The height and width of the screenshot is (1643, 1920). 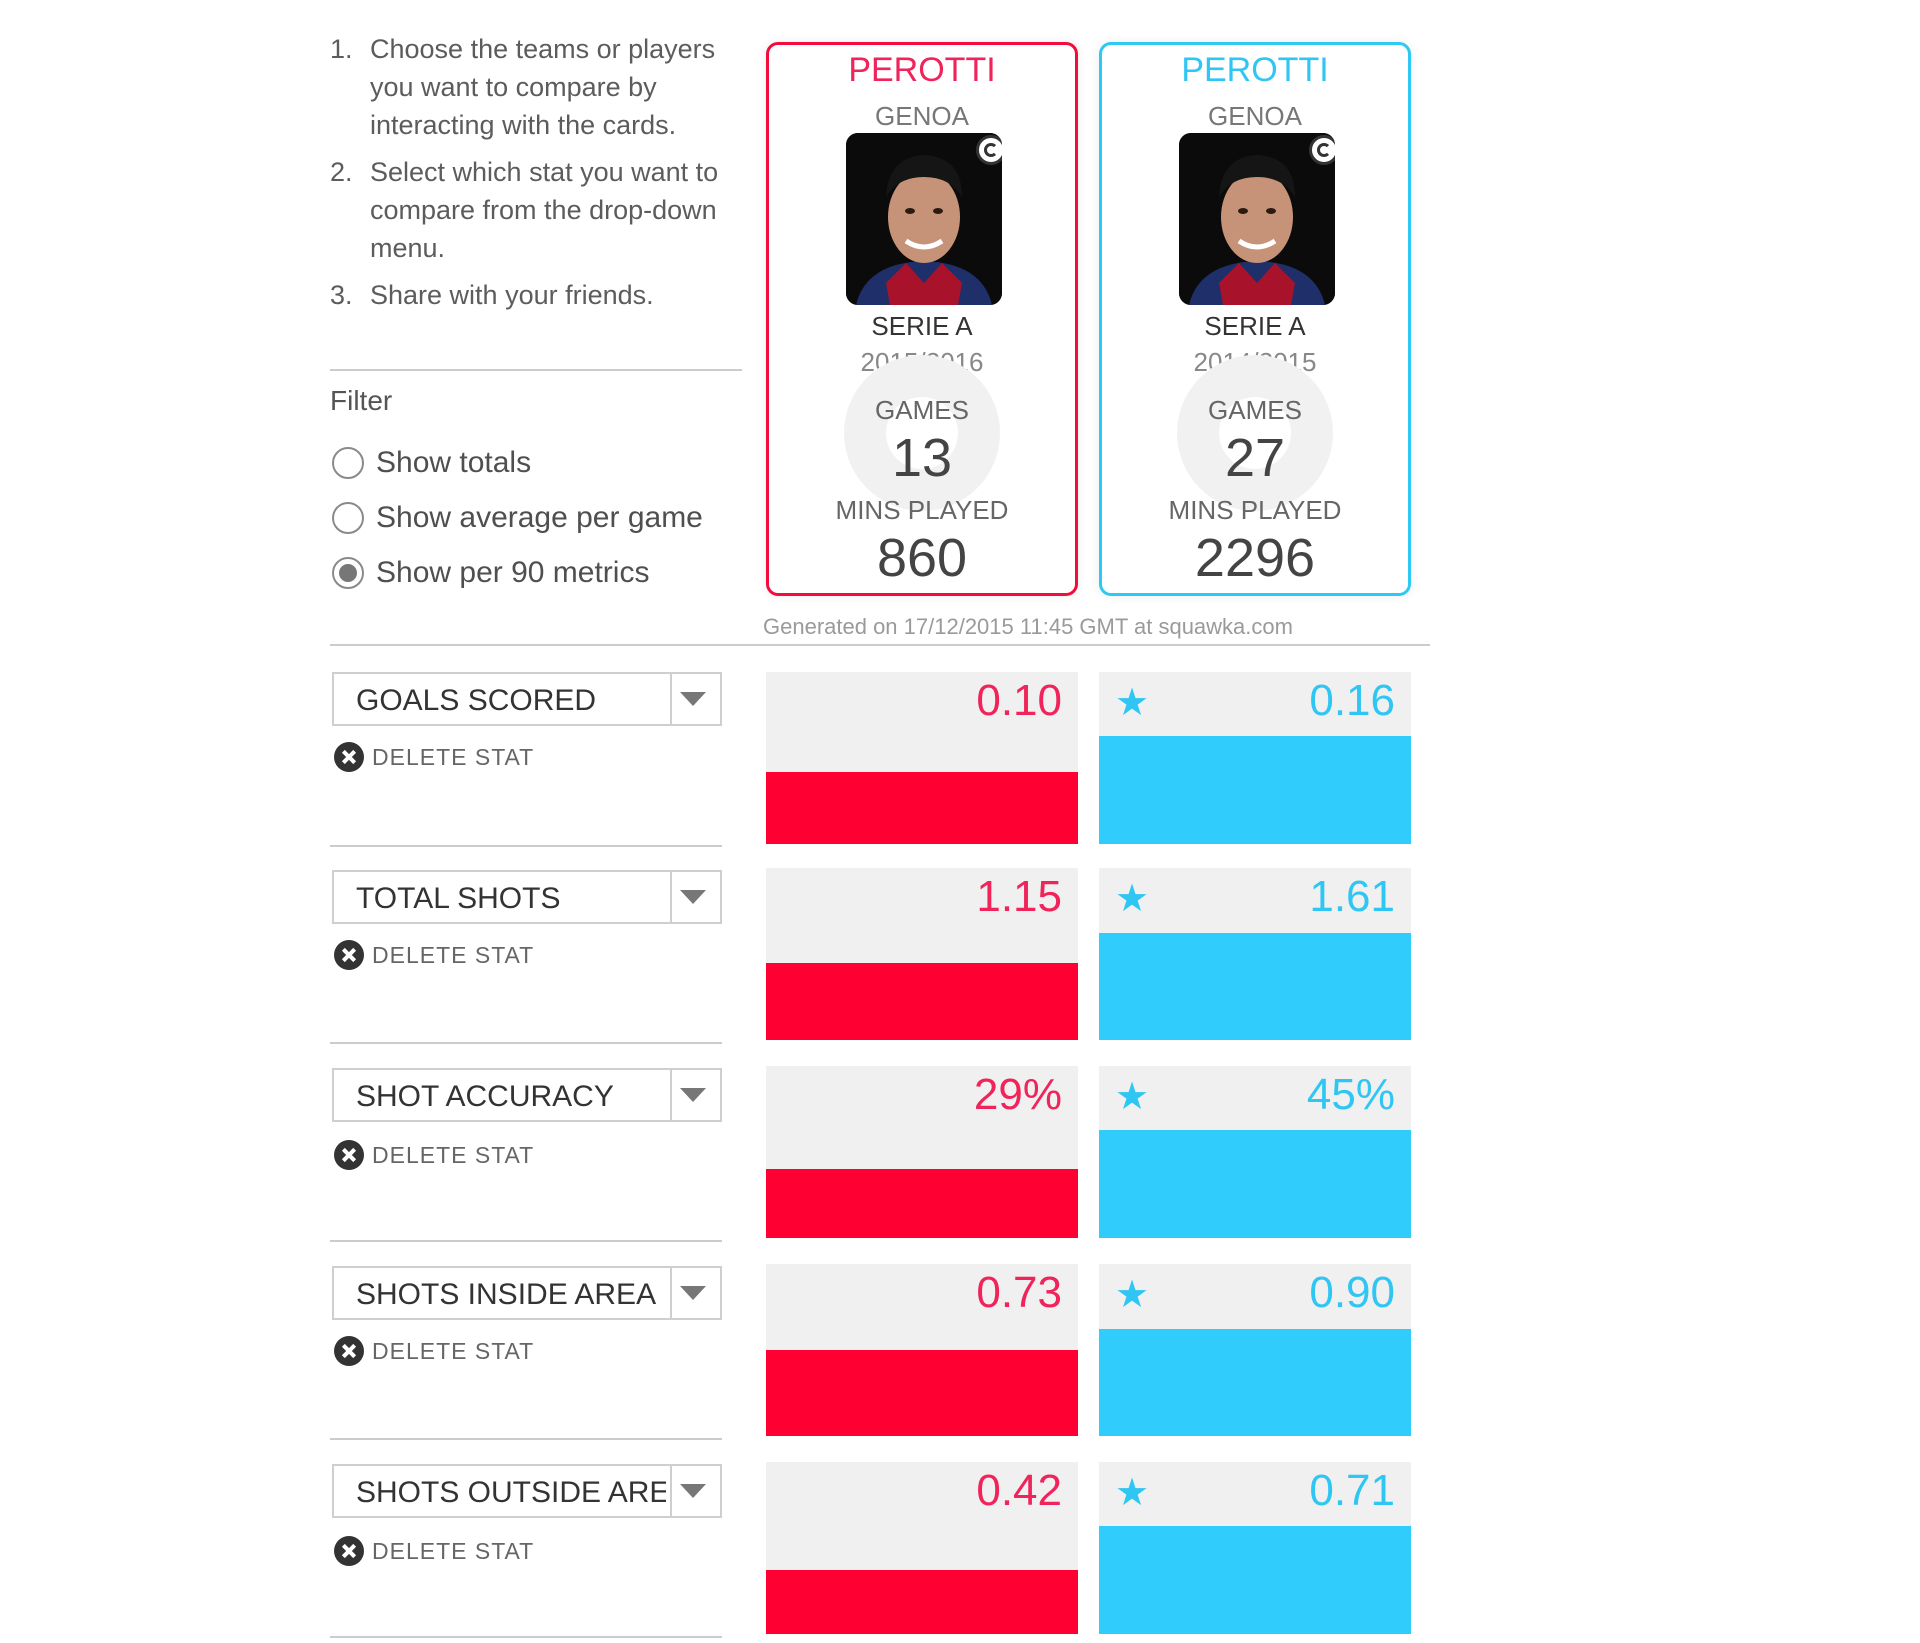 What do you see at coordinates (1019, 896) in the screenshot?
I see `stat-value: 1.15` at bounding box center [1019, 896].